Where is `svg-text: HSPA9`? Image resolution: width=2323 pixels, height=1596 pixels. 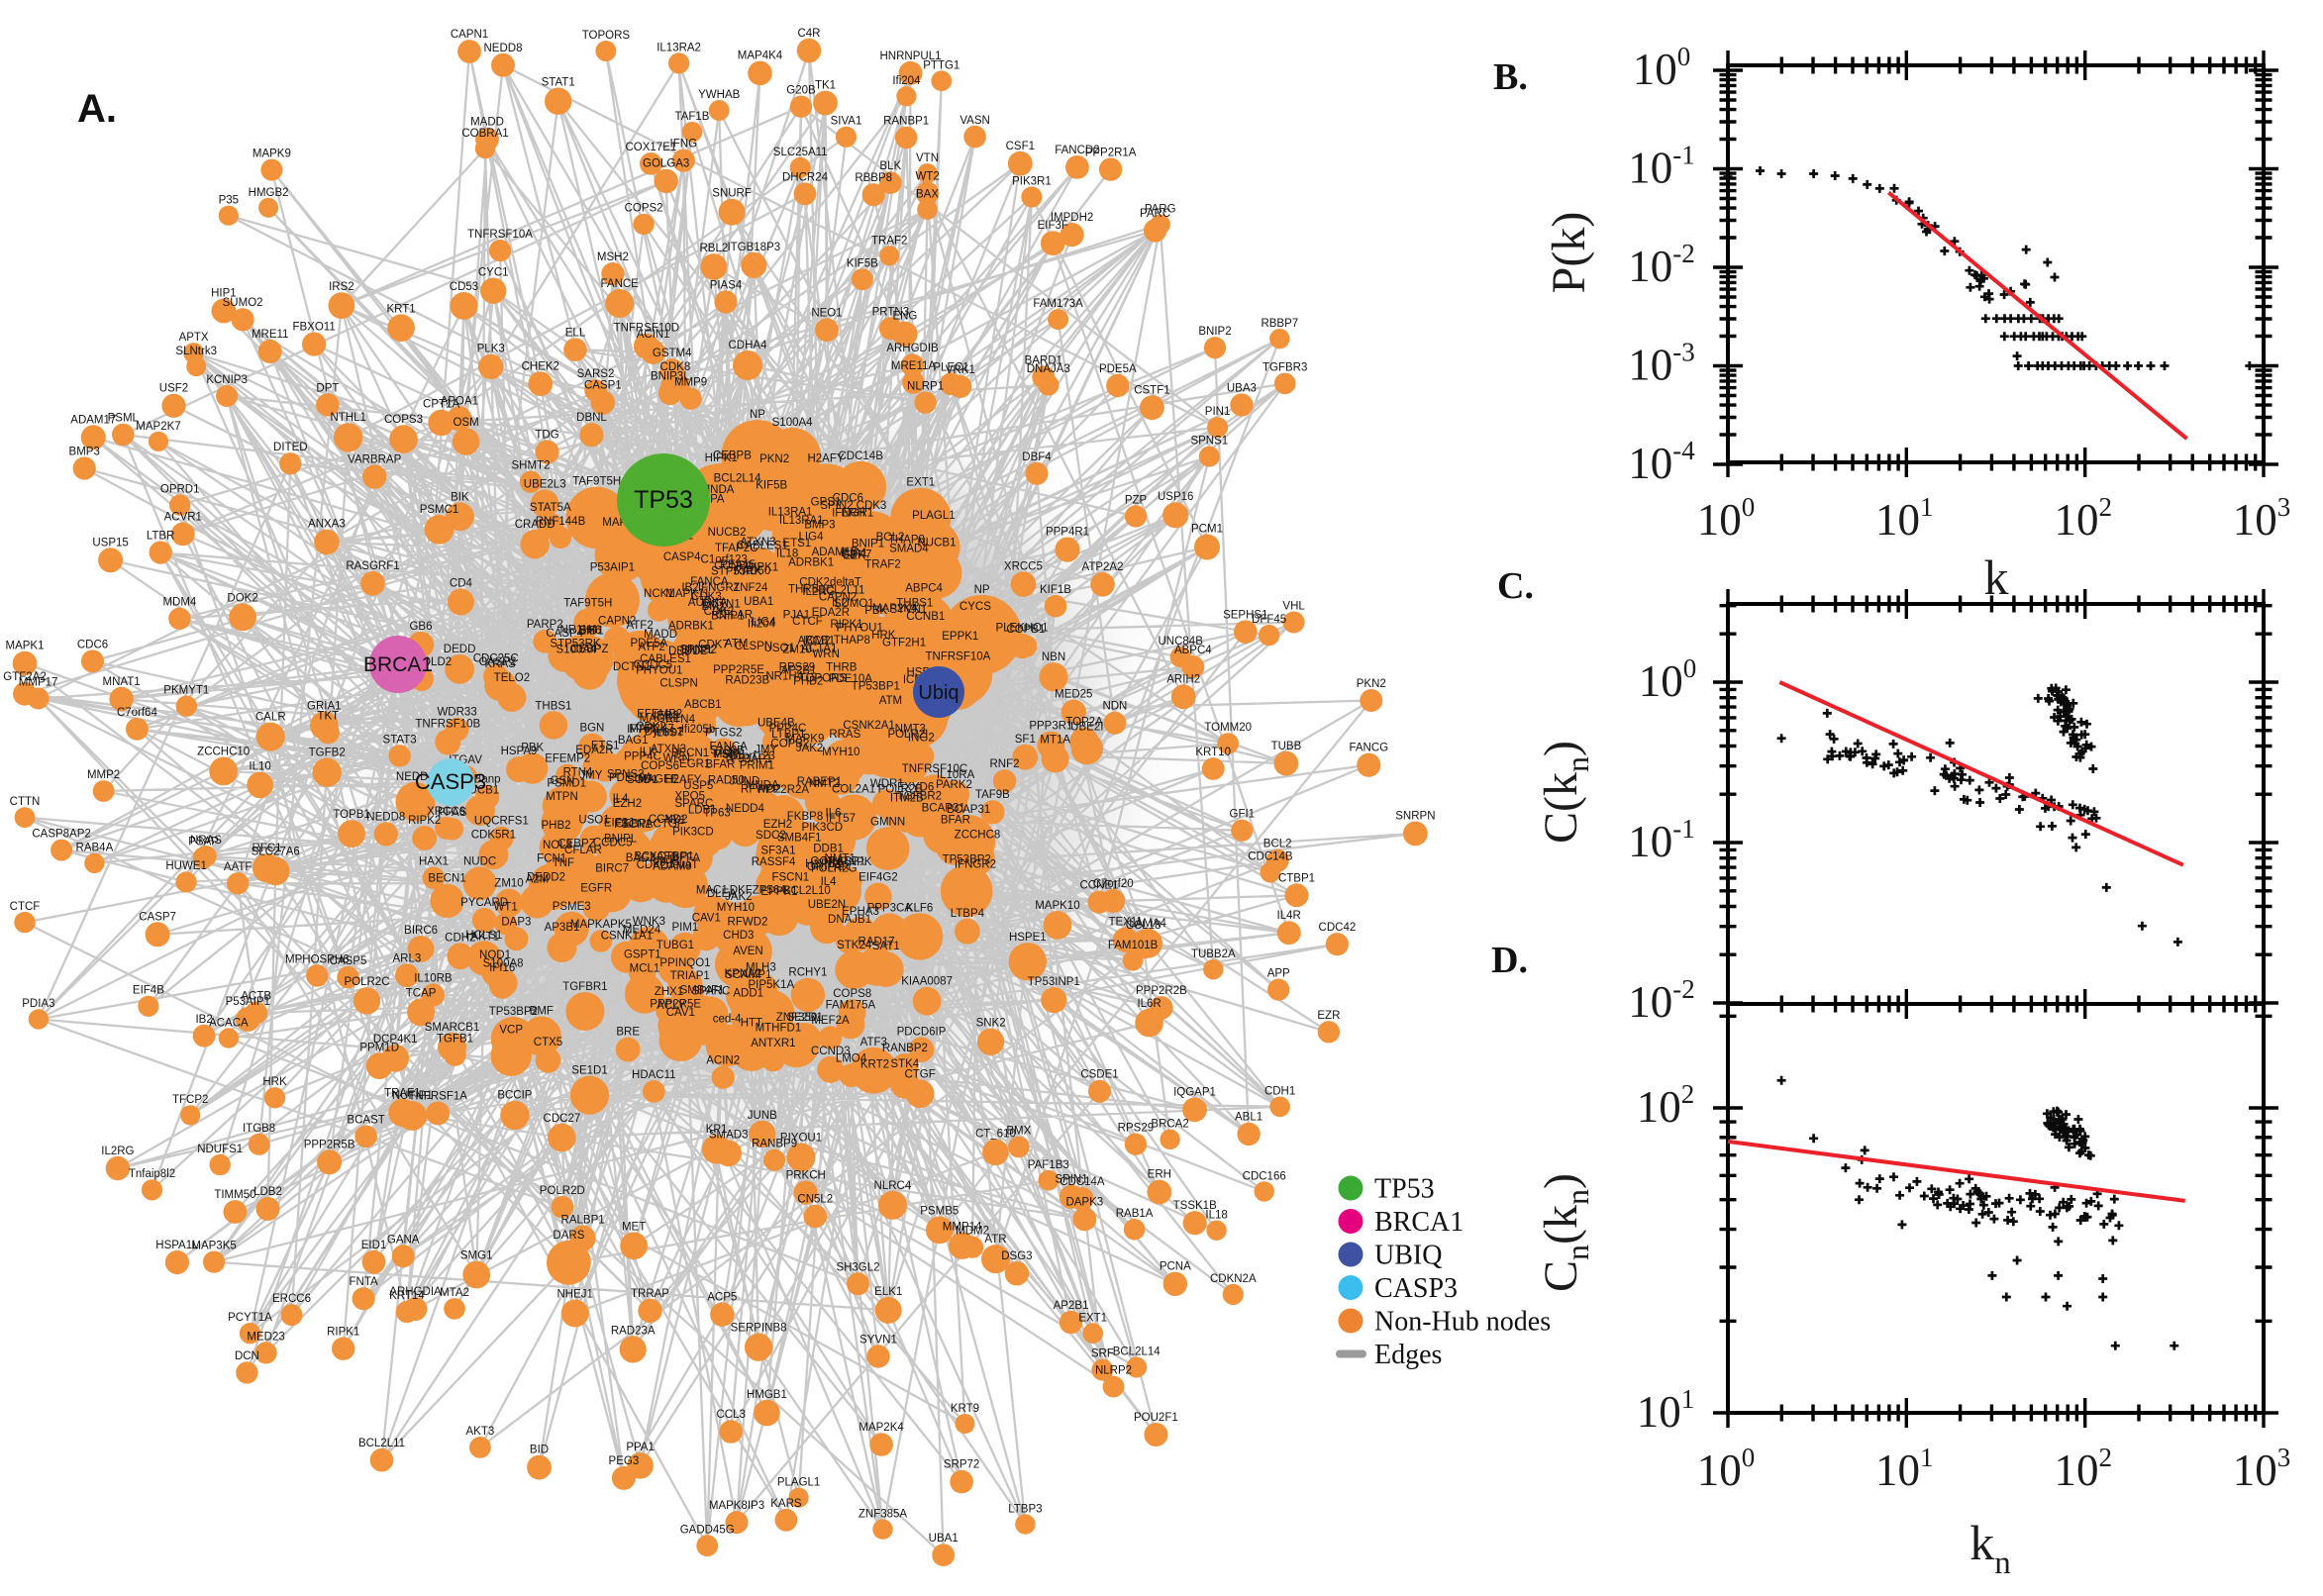 svg-text: HSPA9 is located at coordinates (519, 751).